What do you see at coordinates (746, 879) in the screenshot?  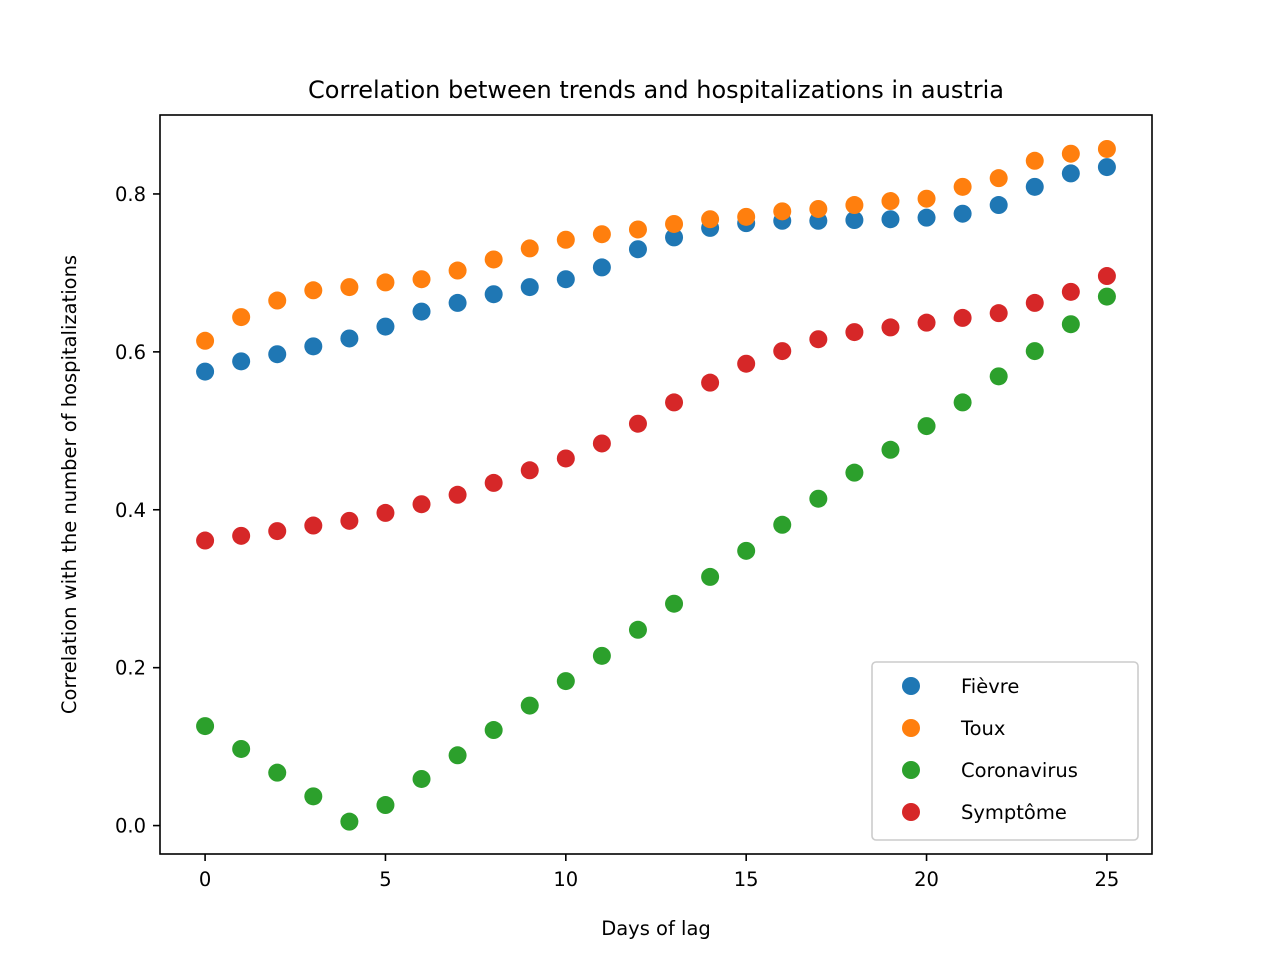 I see `x-tick-label: 15` at bounding box center [746, 879].